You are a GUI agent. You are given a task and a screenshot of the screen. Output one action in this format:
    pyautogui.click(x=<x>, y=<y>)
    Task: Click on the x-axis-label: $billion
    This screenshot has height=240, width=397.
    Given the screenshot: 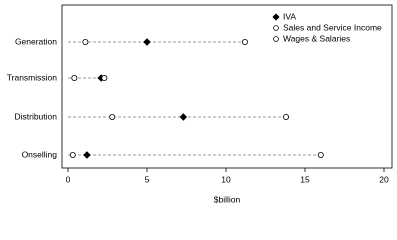 What is the action you would take?
    pyautogui.click(x=227, y=199)
    